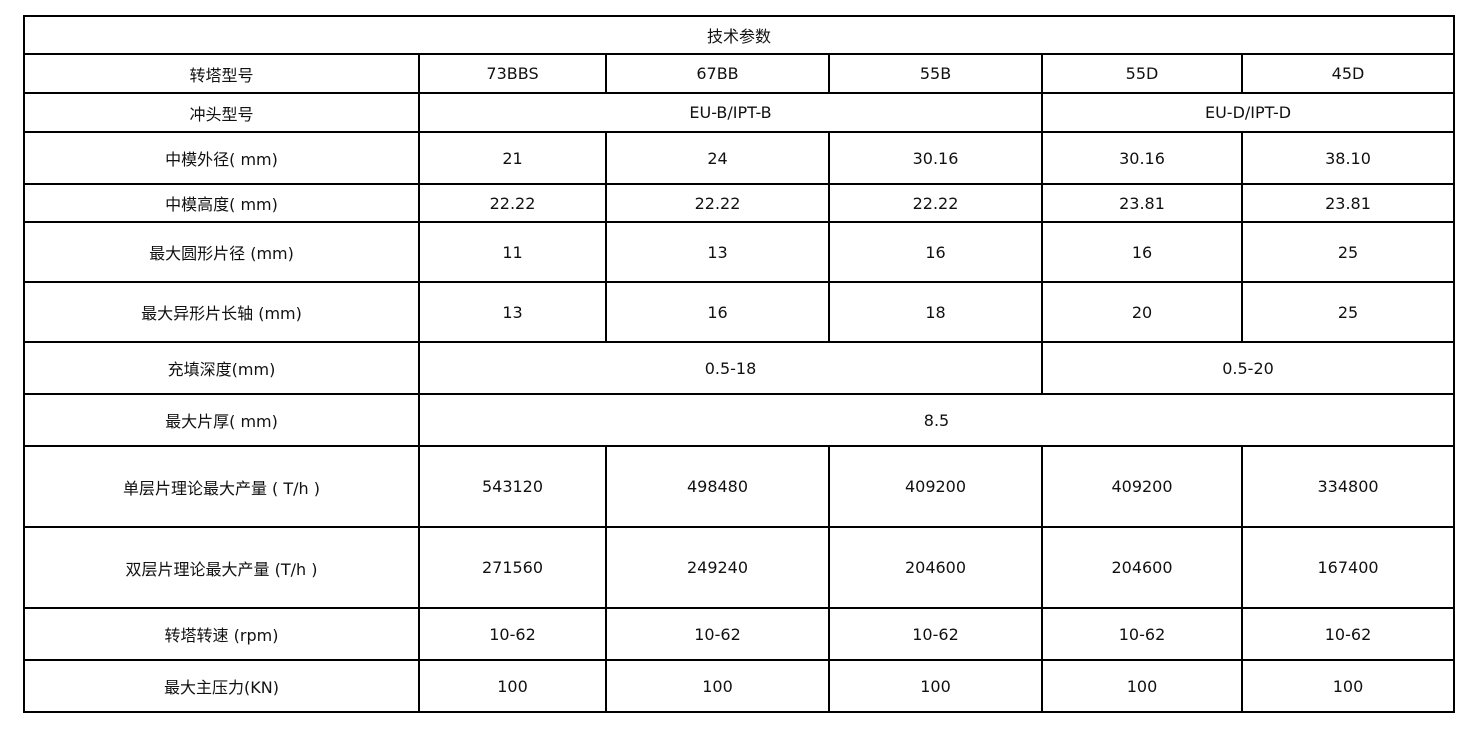  What do you see at coordinates (221, 158) in the screenshot?
I see `row-label: 中模外径( mm)` at bounding box center [221, 158].